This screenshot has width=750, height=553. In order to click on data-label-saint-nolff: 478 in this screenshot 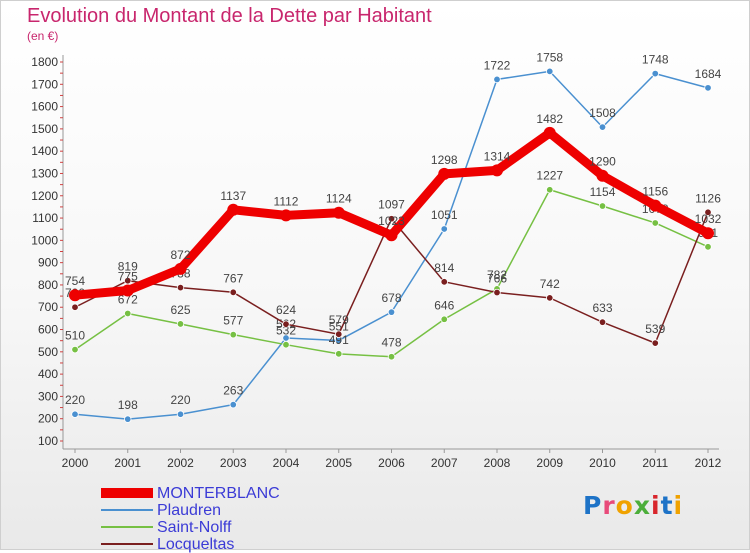, I will do `click(391, 343)`.